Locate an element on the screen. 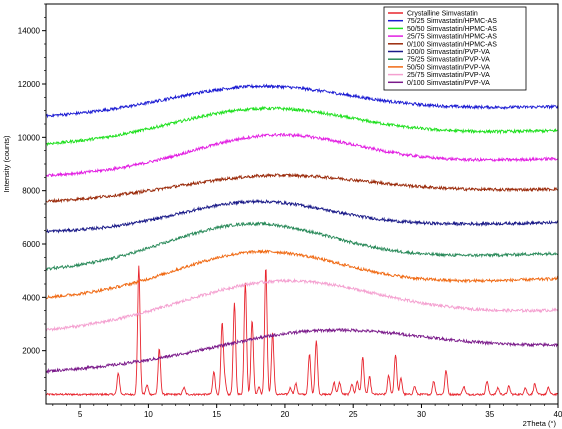 The height and width of the screenshot is (429, 562). y-tick-label: 8000 is located at coordinates (31, 191).